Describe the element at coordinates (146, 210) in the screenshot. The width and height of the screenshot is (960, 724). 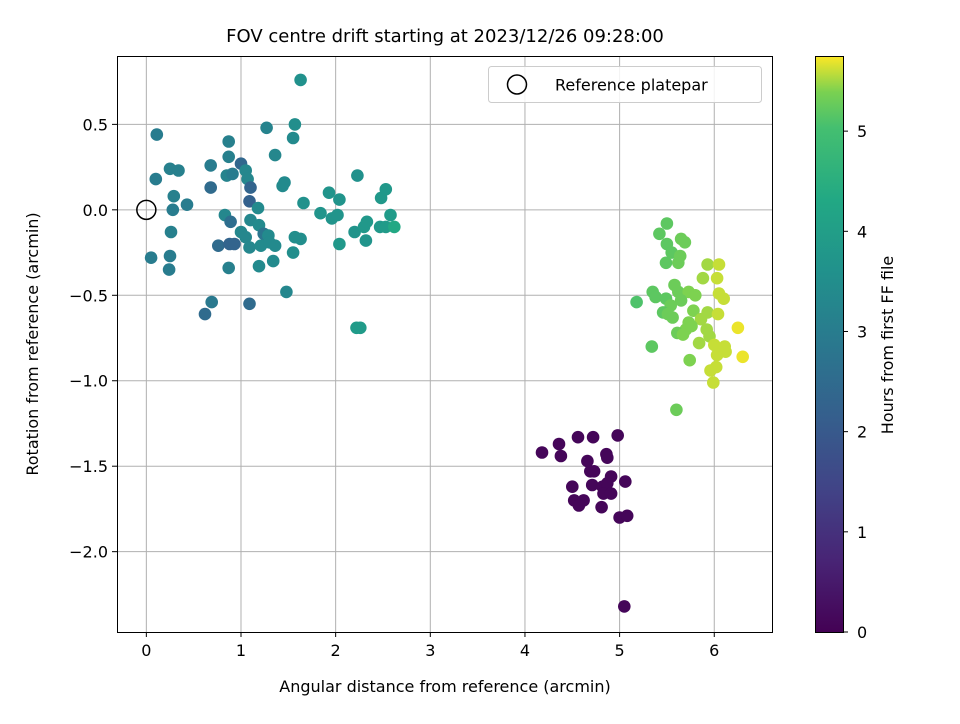
I see `reference-platepar-marker` at that location.